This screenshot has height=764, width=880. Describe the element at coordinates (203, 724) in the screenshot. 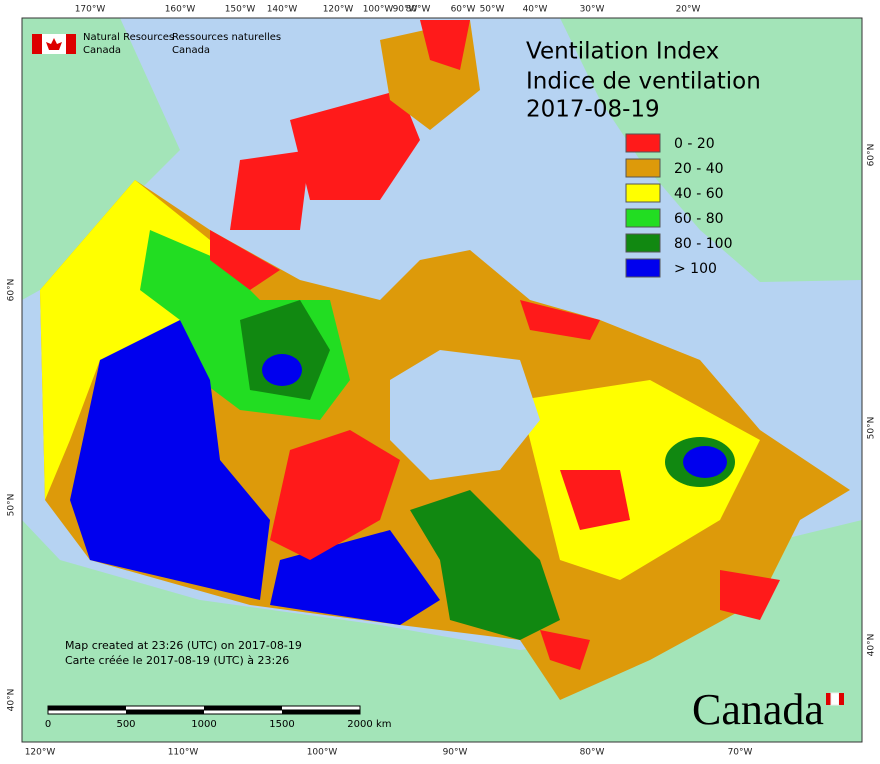

I see `scale-label: 1000` at that location.